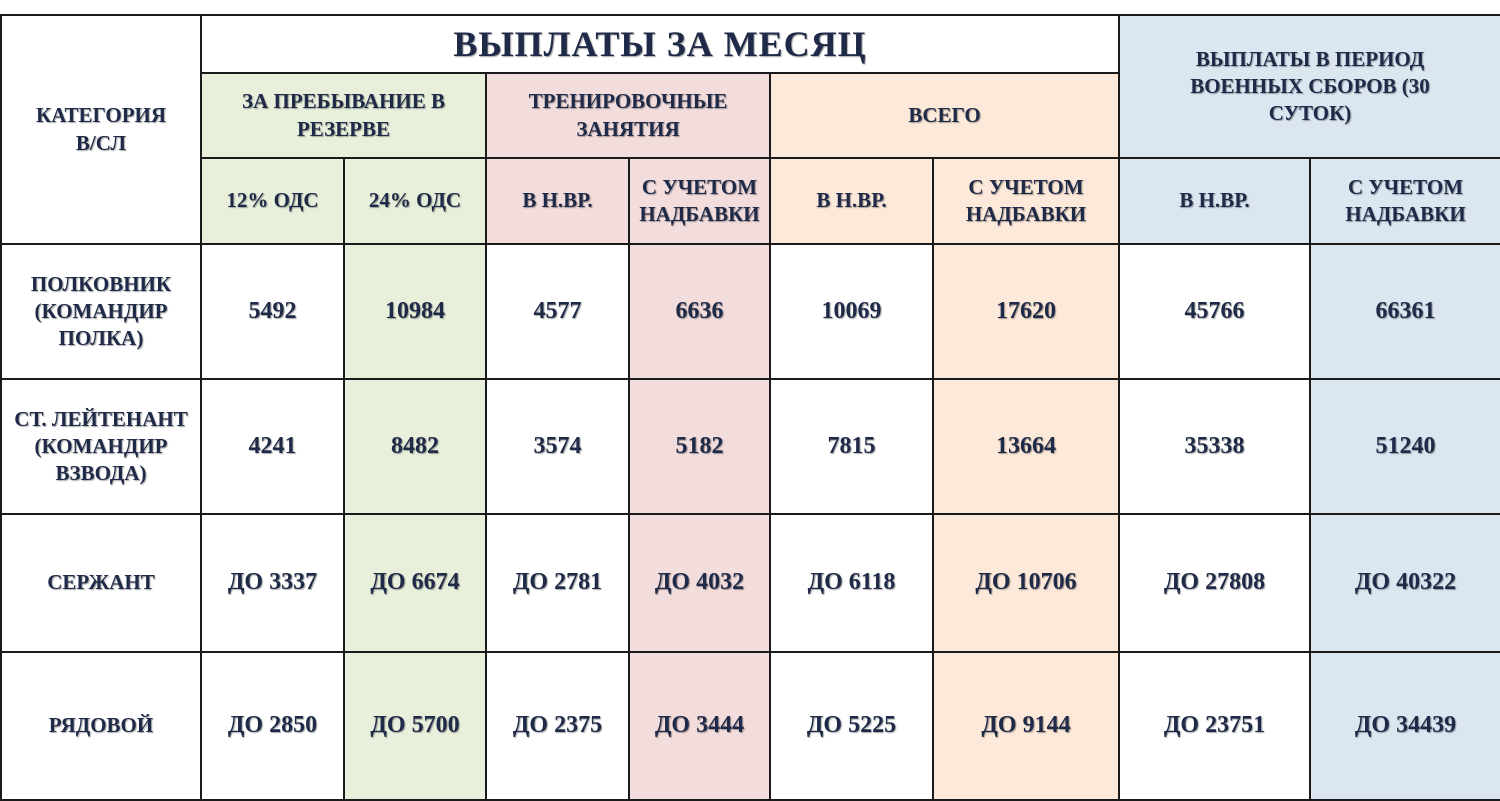 This screenshot has width=1500, height=801. Describe the element at coordinates (1404, 583) in the screenshot. I see `value-cell: ДО 40322` at that location.